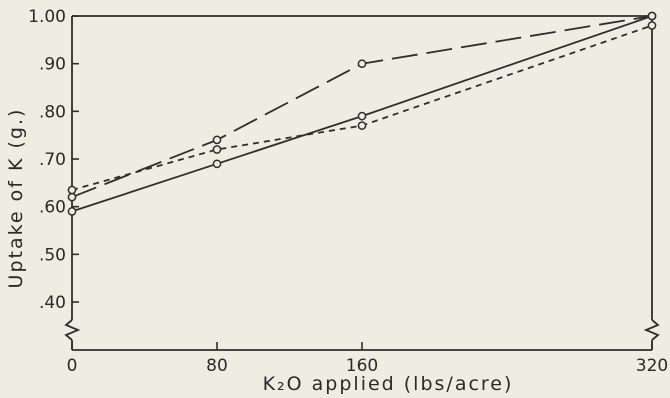 The height and width of the screenshot is (398, 670). I want to click on y-tick-label: .90, so click(52, 65).